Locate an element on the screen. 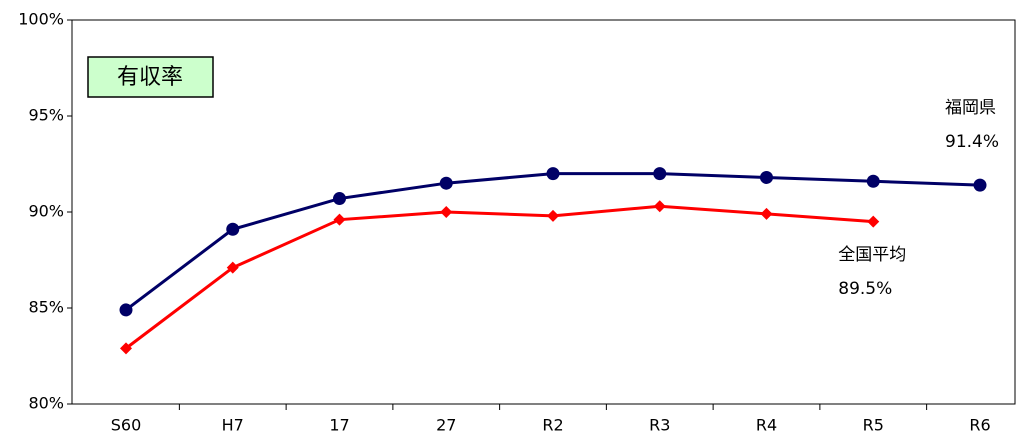  chart-title: 有収率 is located at coordinates (150, 77).